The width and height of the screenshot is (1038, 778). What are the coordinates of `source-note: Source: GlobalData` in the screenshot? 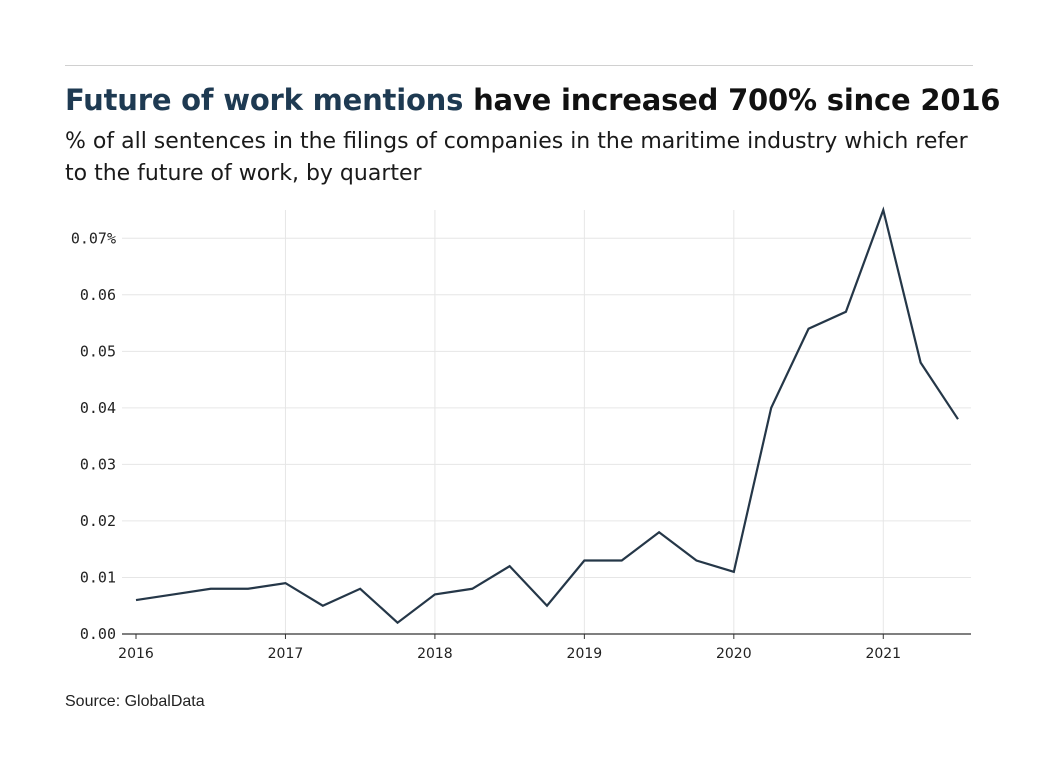 It's located at (135, 701).